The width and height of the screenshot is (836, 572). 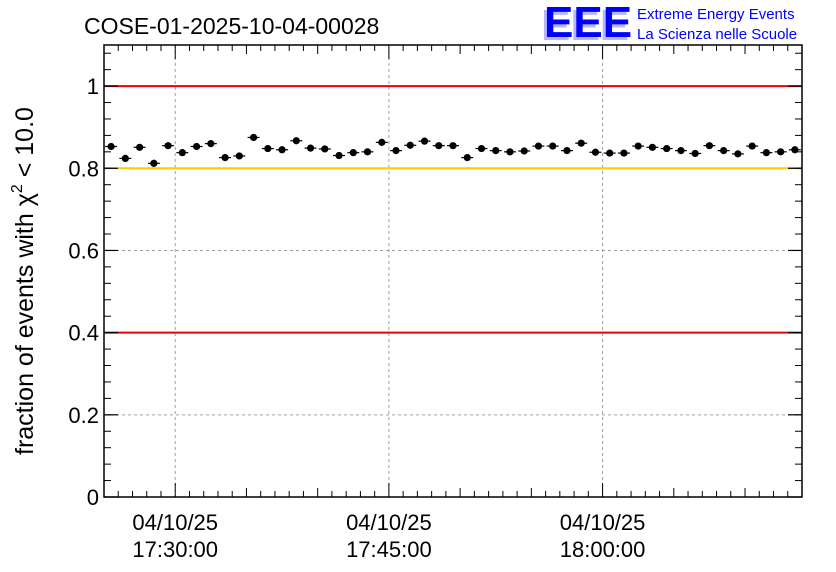 What do you see at coordinates (175, 549) in the screenshot?
I see `x-tick-label-time: 17:30:00` at bounding box center [175, 549].